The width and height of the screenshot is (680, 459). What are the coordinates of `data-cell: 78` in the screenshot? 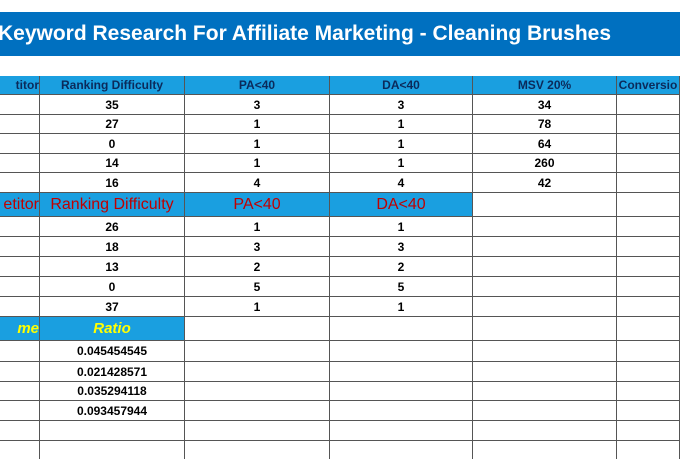 It's located at (545, 124).